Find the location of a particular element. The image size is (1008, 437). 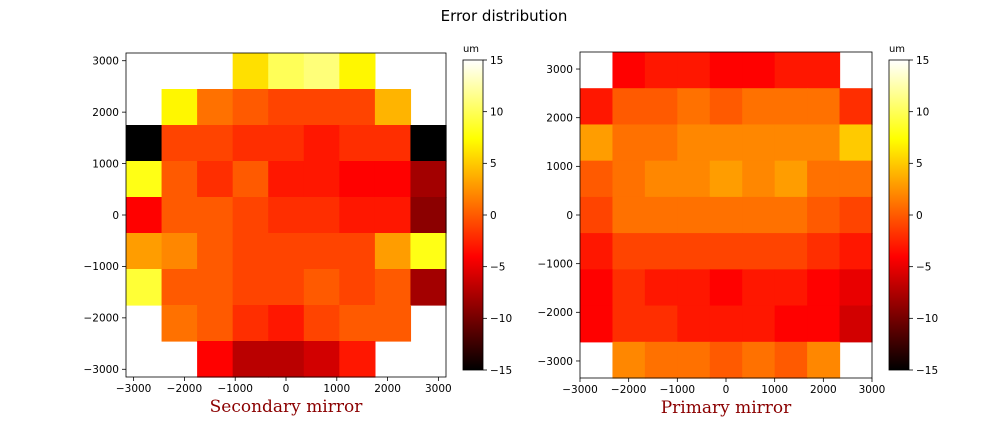

y-tick-label: 2000 is located at coordinates (559, 118).